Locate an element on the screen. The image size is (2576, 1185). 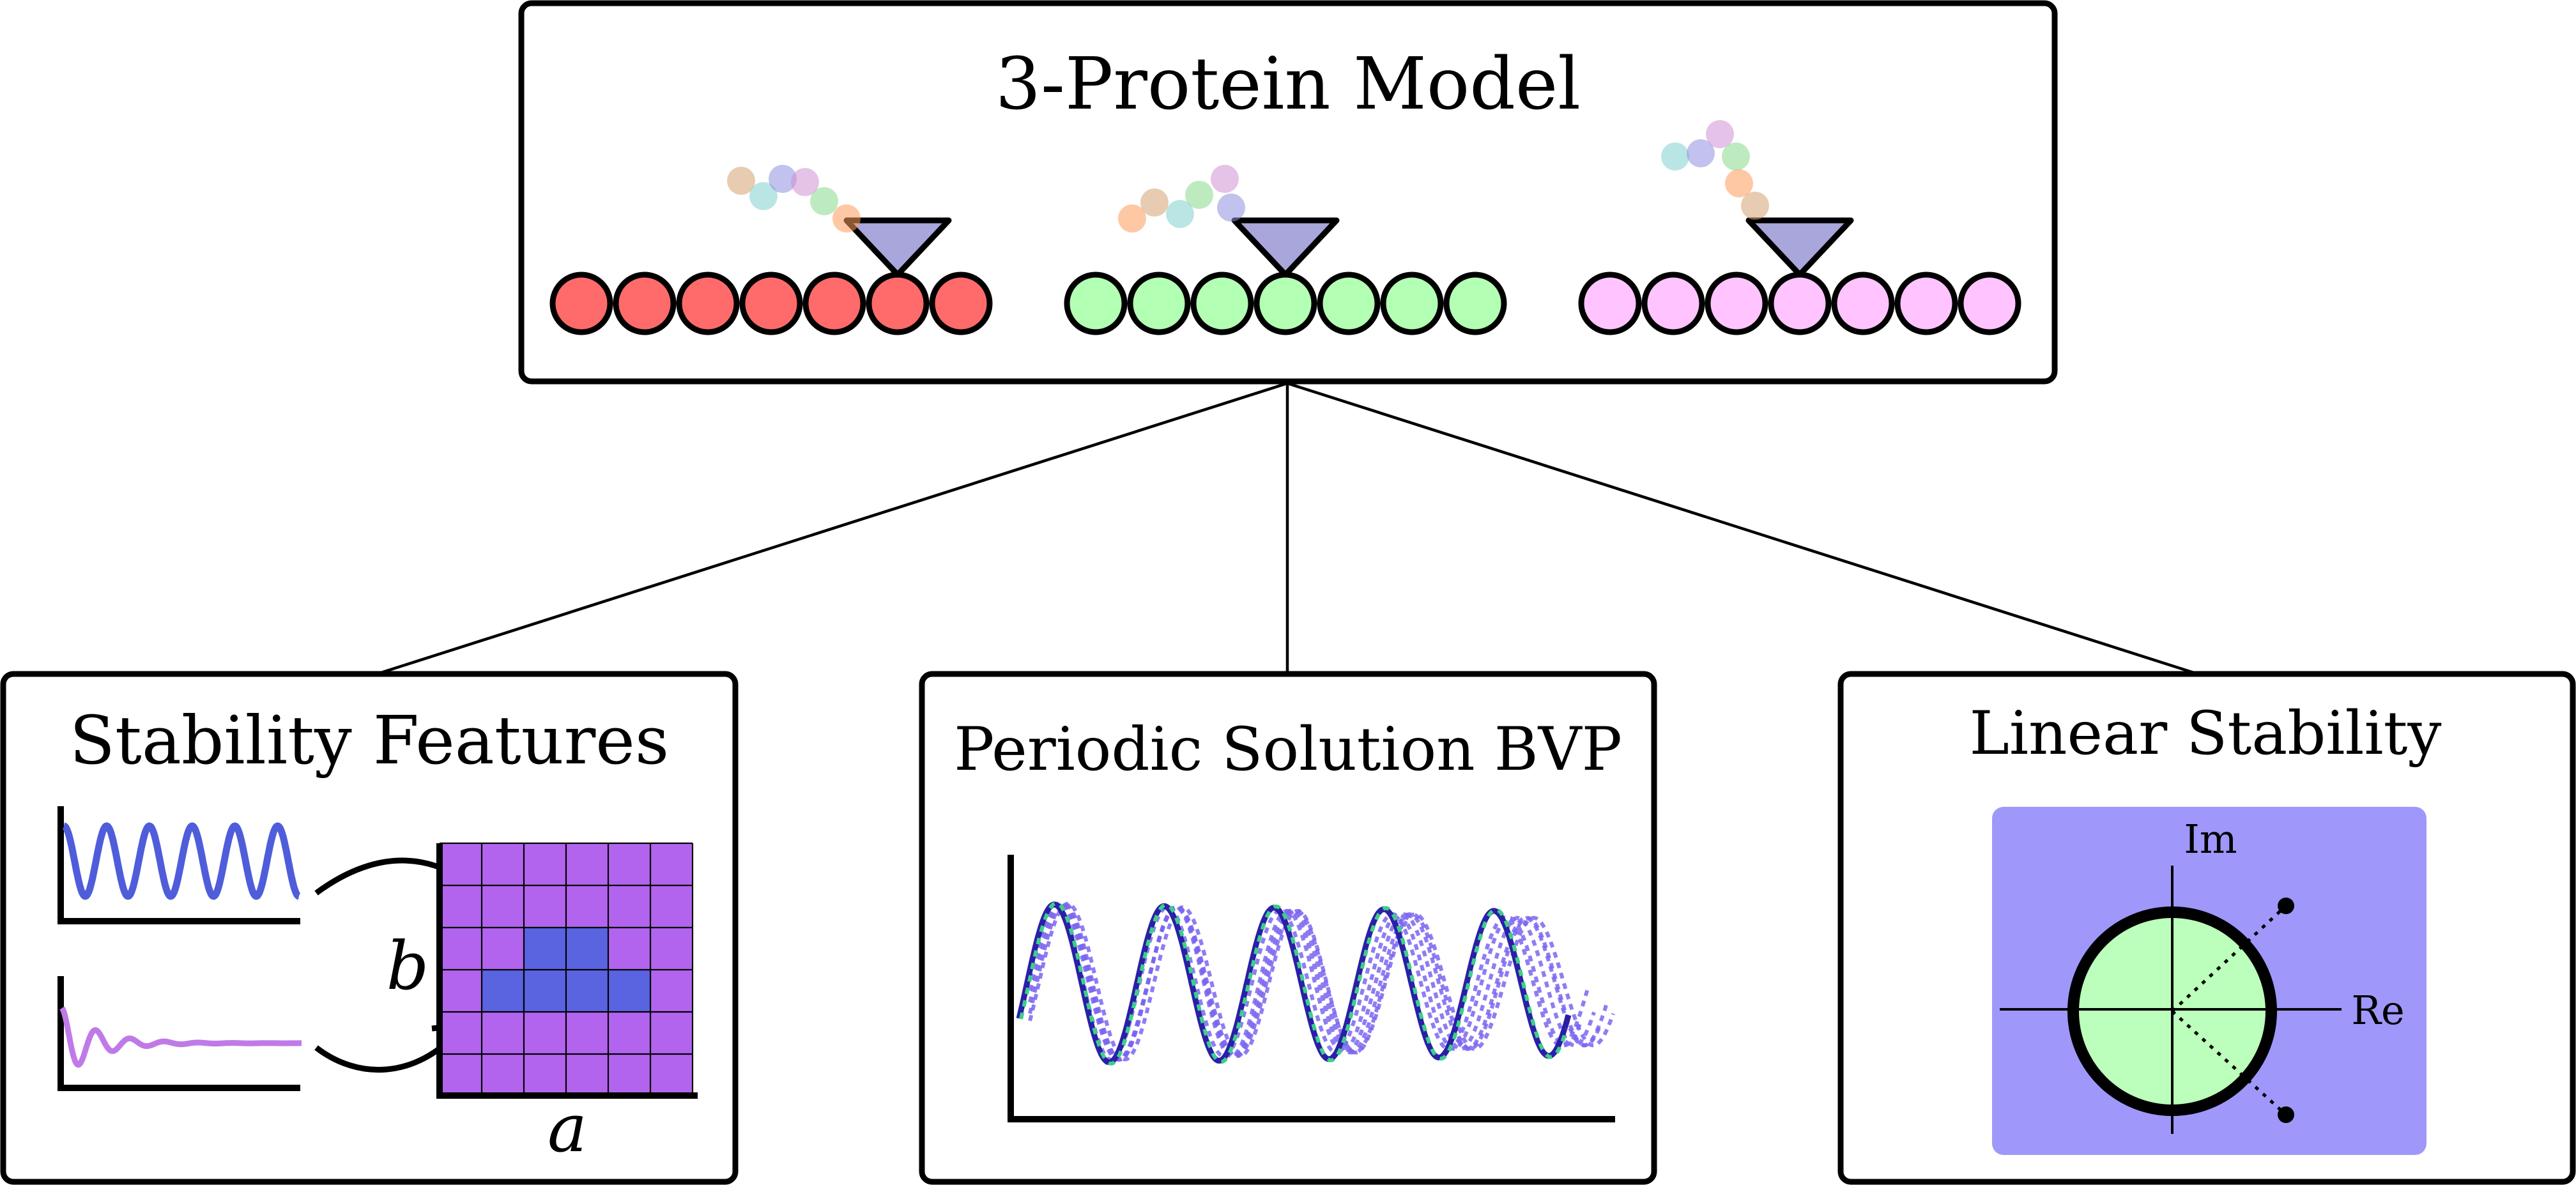
im-label: Im is located at coordinates (2210, 839).